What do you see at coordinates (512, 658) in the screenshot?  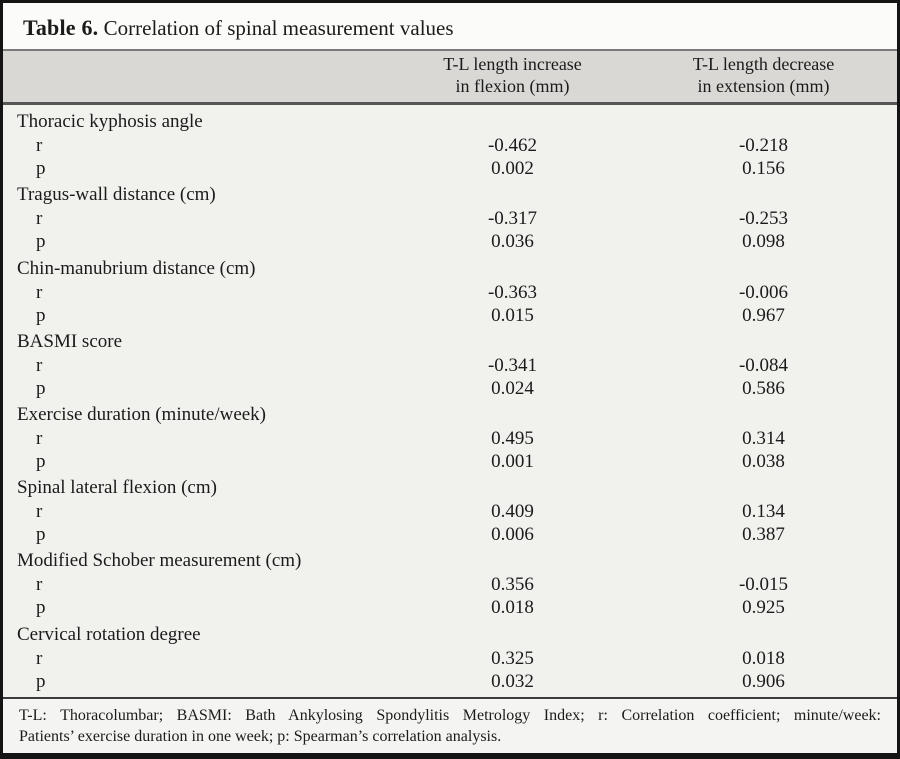 I see `r-value-flexion: 0.325` at bounding box center [512, 658].